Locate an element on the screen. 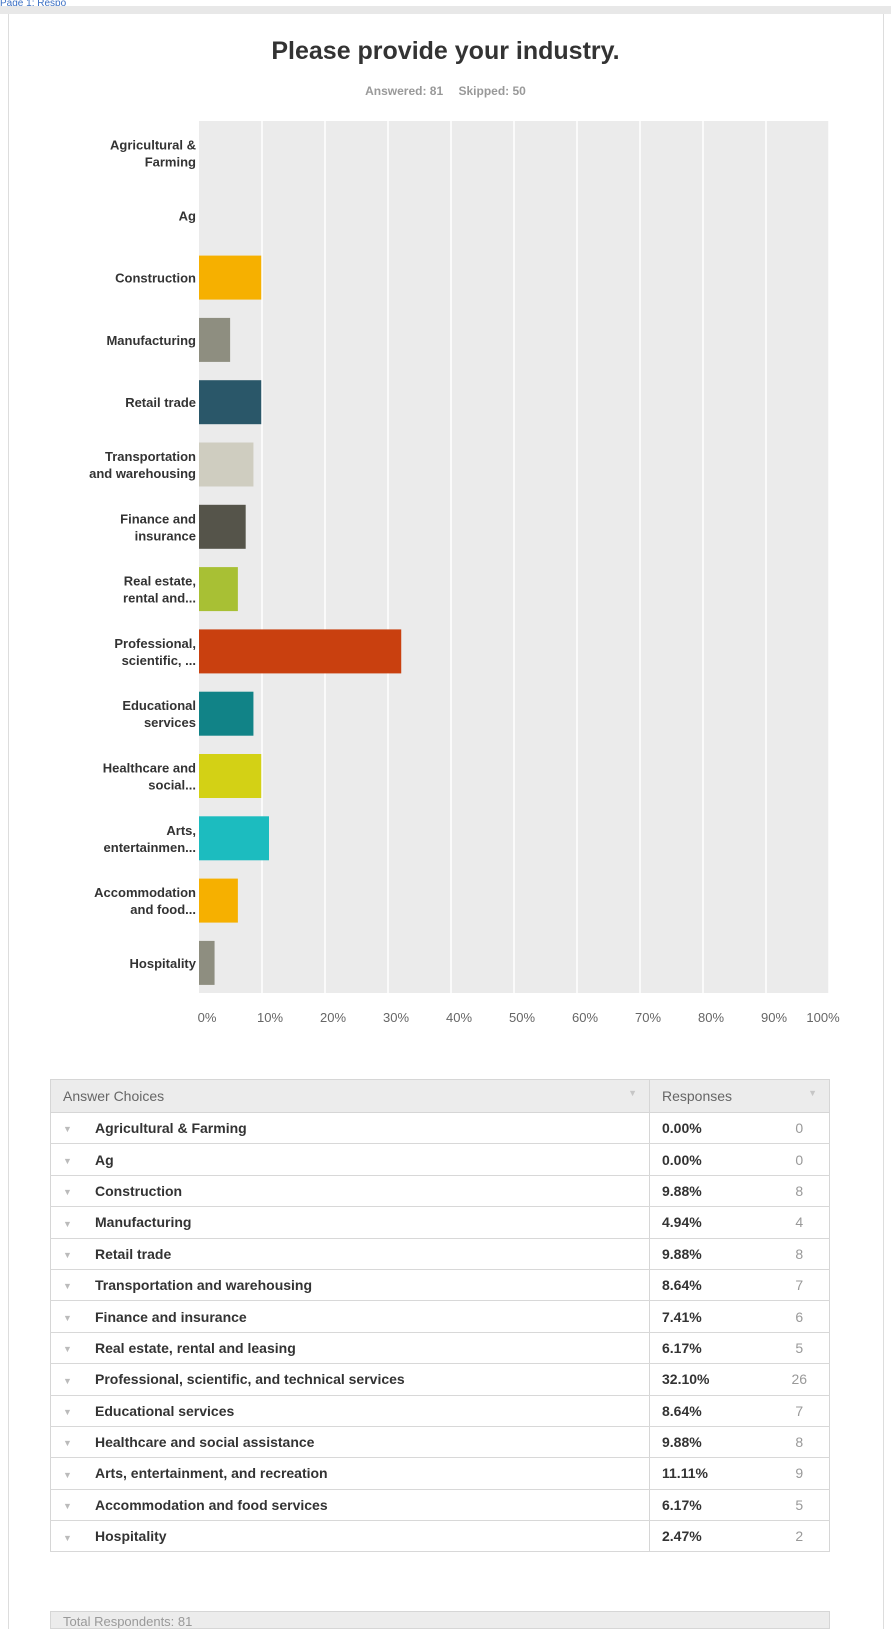 The image size is (891, 1629). table-row: ▼ Transportation and warehousing 8.64% 7 is located at coordinates (440, 1285).